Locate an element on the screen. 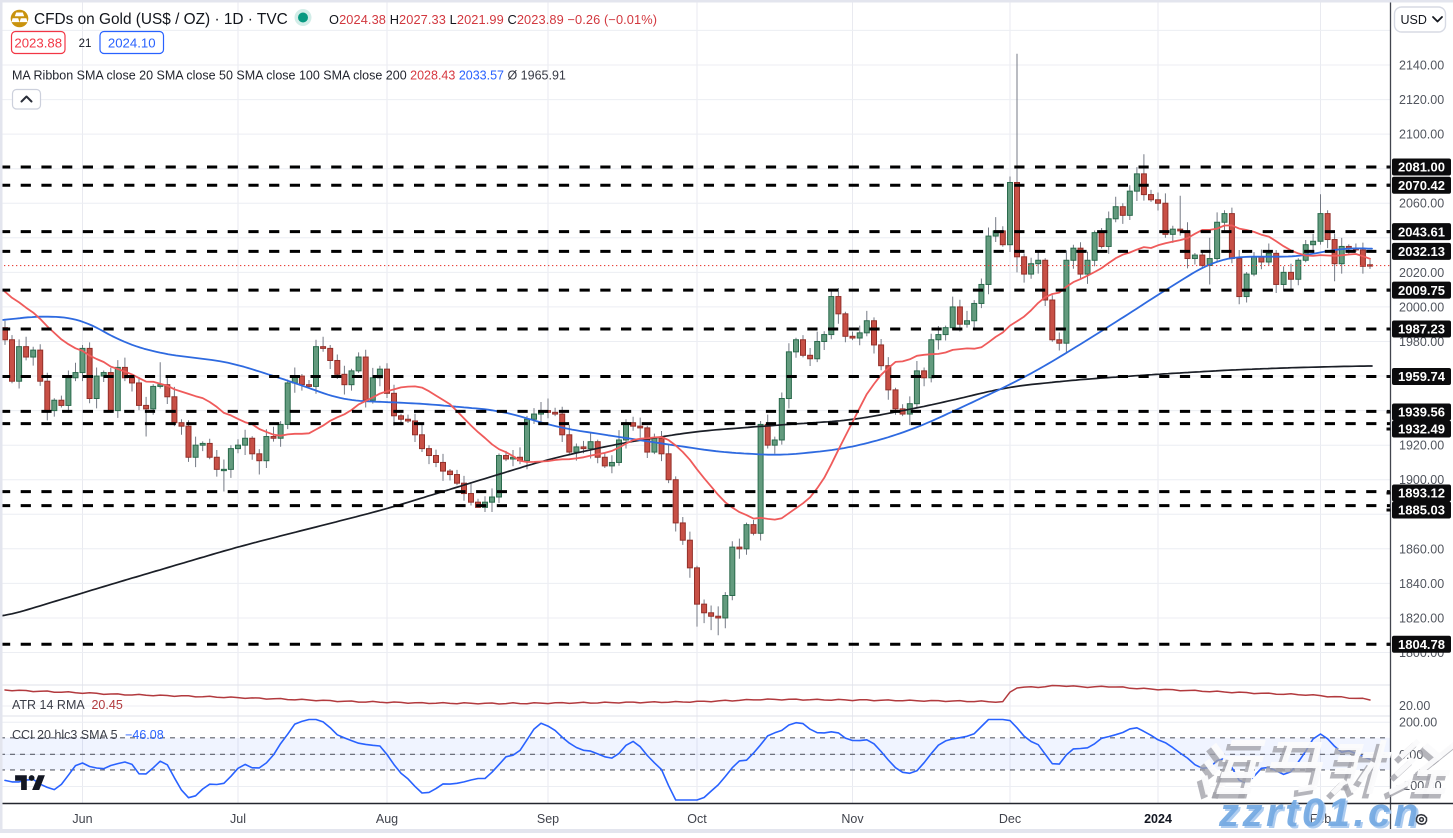 This screenshot has width=1453, height=838. svg-text: 1885.03 is located at coordinates (1421, 510).